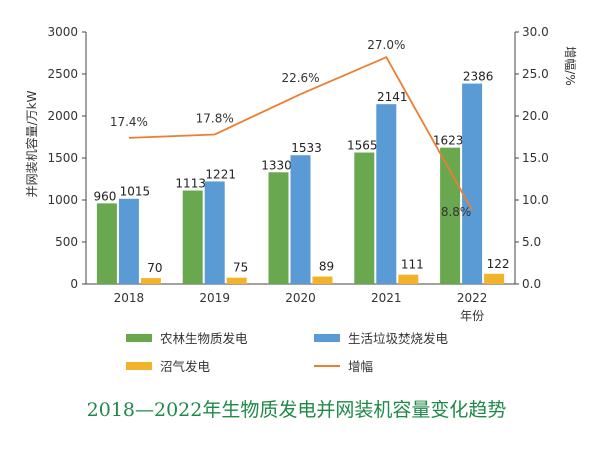 This screenshot has height=452, width=593. What do you see at coordinates (139, 337) in the screenshot?
I see `legend-swatch-agri` at bounding box center [139, 337].